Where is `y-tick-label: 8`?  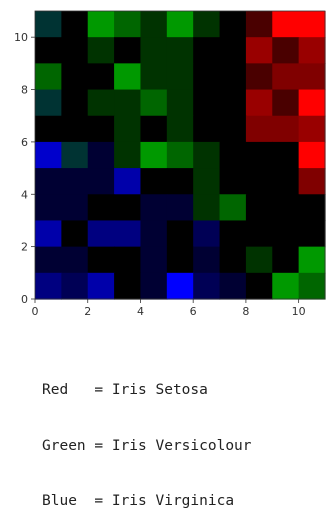 y-tick-label: 8 is located at coordinates (24, 90).